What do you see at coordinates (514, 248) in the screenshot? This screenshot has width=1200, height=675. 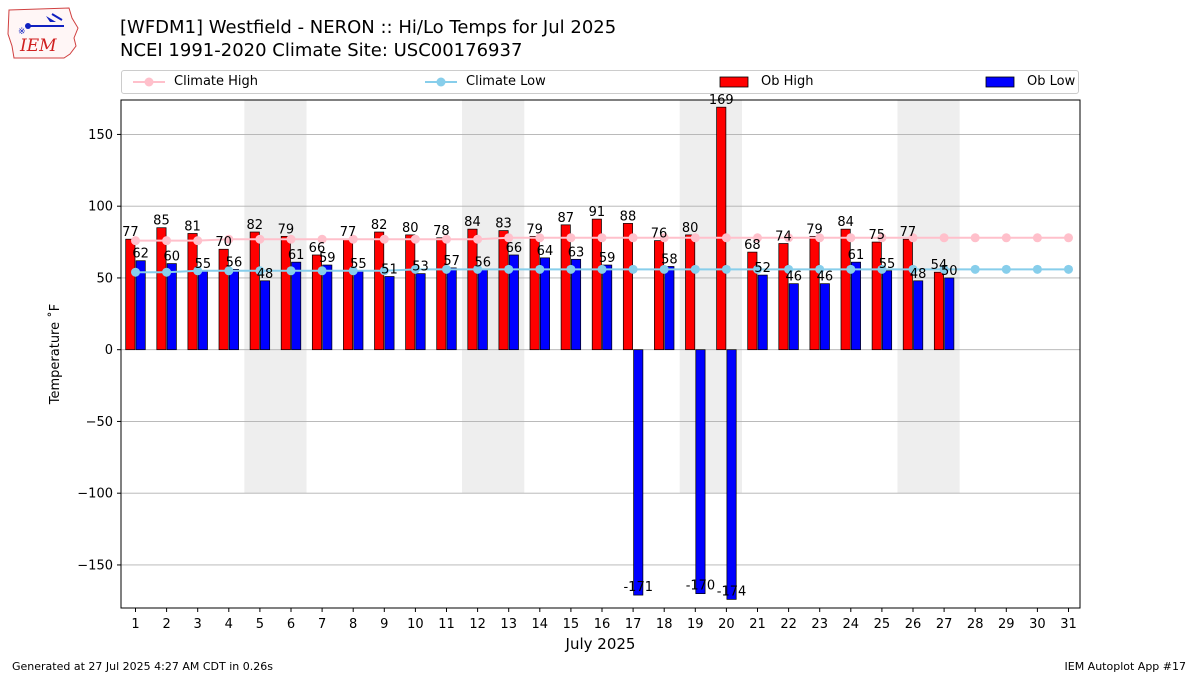 I see `ob-low-label: 66` at bounding box center [514, 248].